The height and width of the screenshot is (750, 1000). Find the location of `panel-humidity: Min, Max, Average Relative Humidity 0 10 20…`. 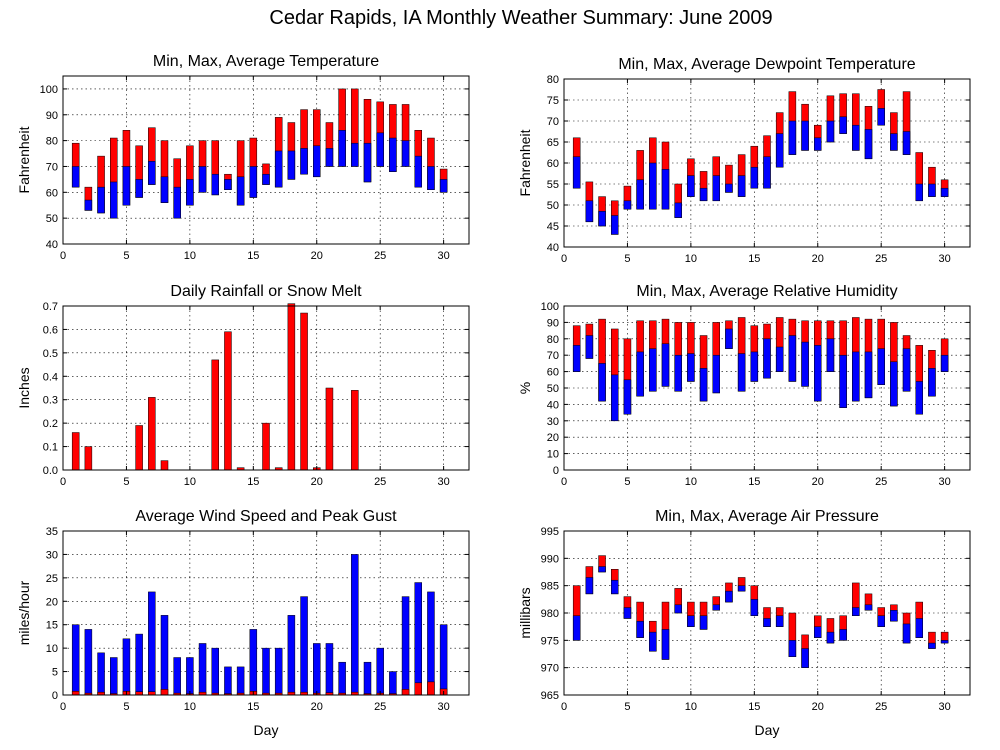

panel-humidity: Min, Max, Average Relative Humidity 0 10 20… is located at coordinates (744, 385).